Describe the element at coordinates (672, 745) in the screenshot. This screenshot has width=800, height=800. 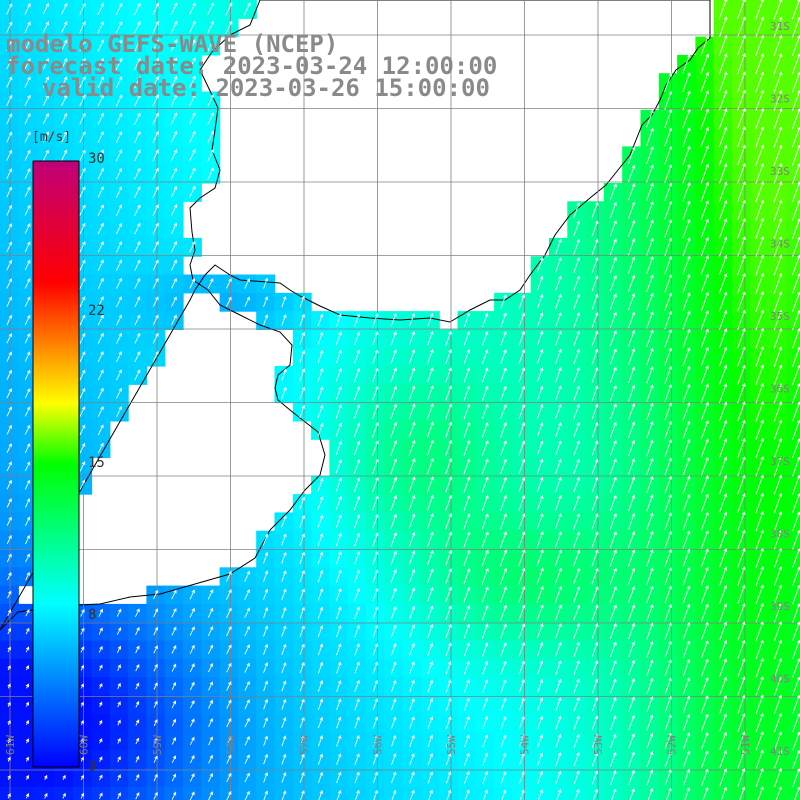
I see `longitude-label: 52W` at that location.